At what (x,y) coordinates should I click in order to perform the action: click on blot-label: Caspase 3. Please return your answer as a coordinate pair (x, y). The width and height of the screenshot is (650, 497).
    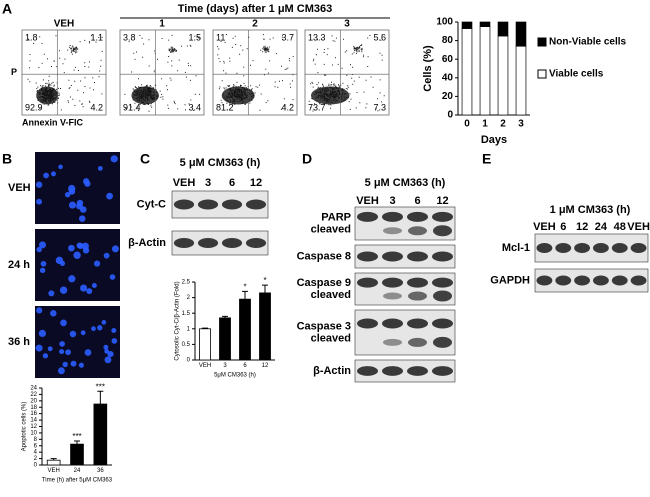
    Looking at the image, I should click on (324, 326).